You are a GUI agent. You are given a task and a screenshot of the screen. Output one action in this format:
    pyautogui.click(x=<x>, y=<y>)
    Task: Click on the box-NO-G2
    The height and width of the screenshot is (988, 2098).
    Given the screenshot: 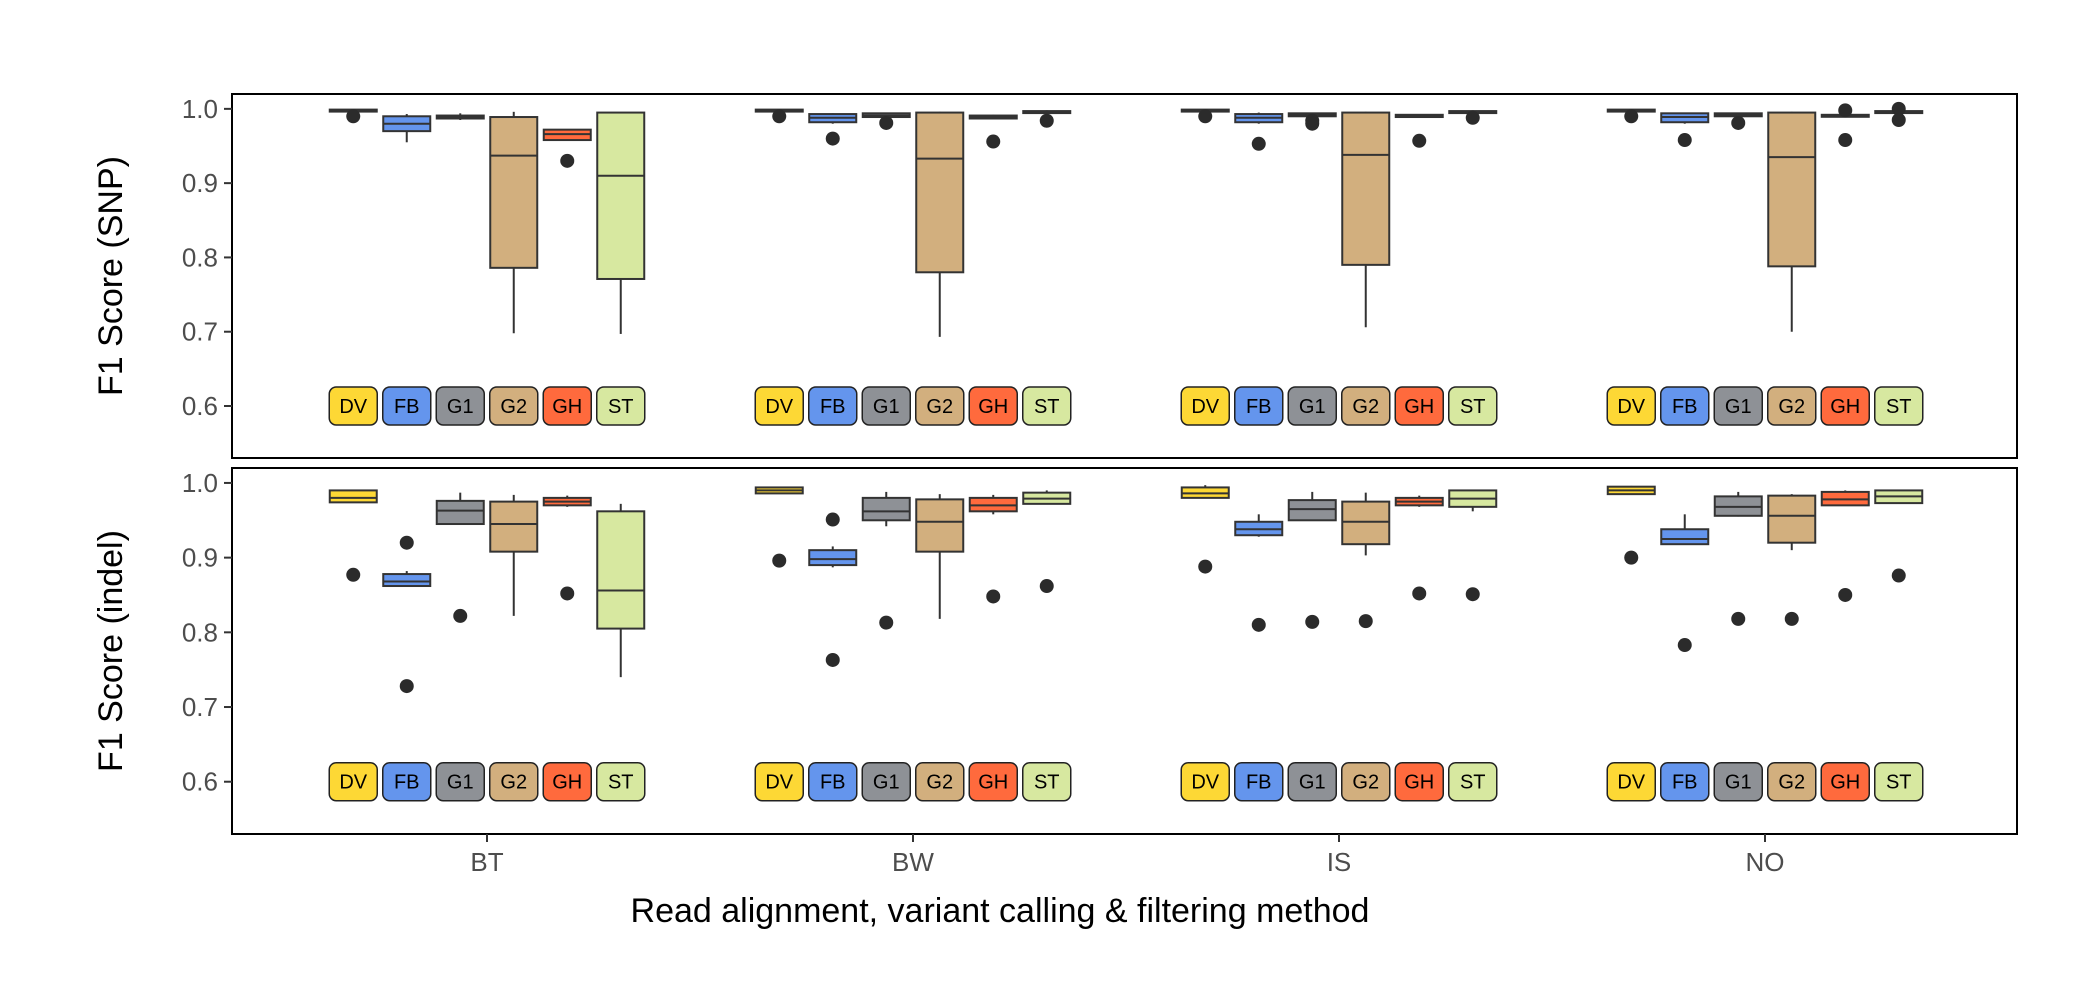 What is the action you would take?
    pyautogui.click(x=1792, y=519)
    